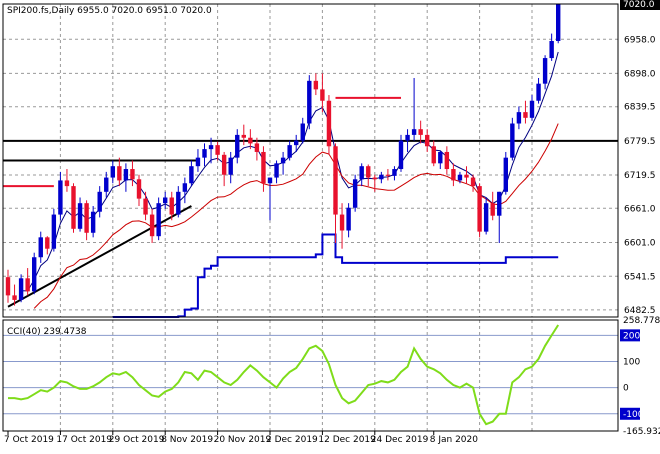 Image resolution: width=660 pixels, height=454 pixels. I want to click on cci-axis: 258.7789 200 100 0 -100 -165.9320, so click(640, 376).